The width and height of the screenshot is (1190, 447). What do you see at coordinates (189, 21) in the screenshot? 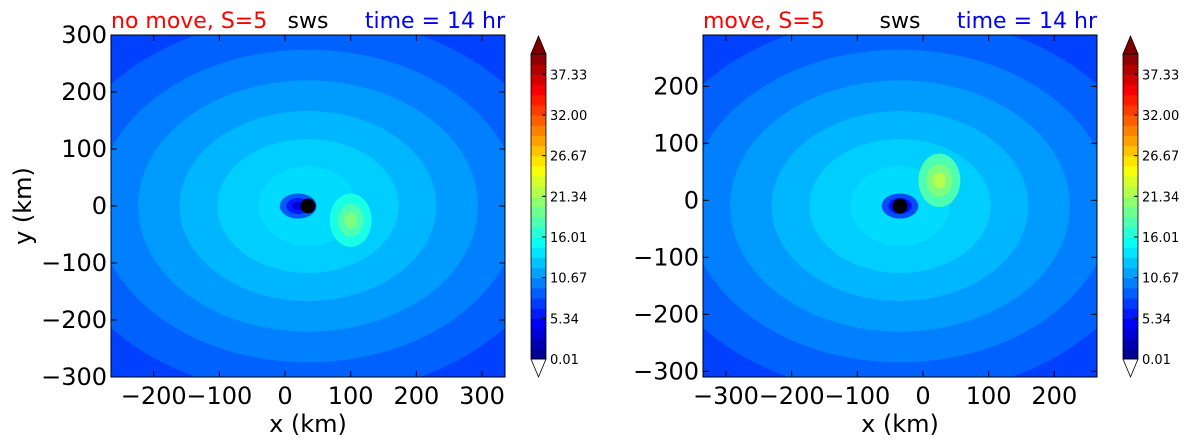
I see `title-left: no move, S=5` at bounding box center [189, 21].